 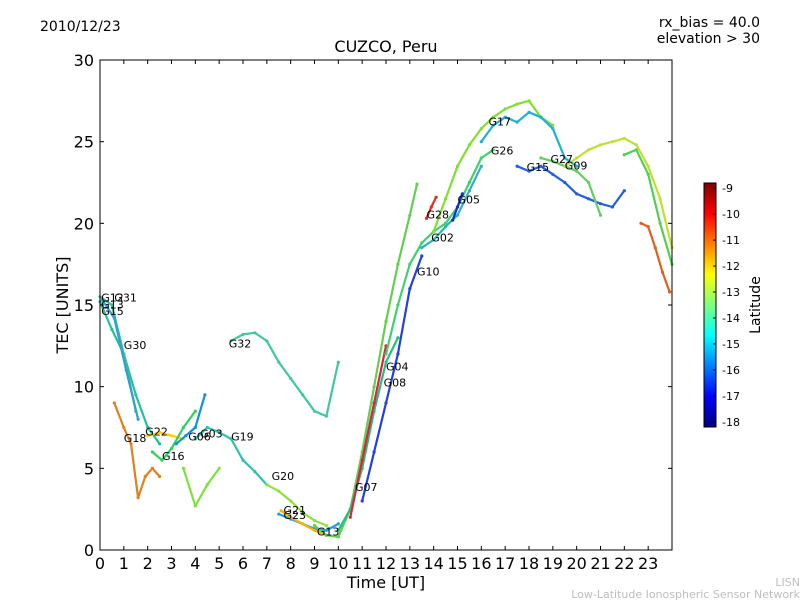 What do you see at coordinates (100, 563) in the screenshot?
I see `x-tick-label: 0` at bounding box center [100, 563].